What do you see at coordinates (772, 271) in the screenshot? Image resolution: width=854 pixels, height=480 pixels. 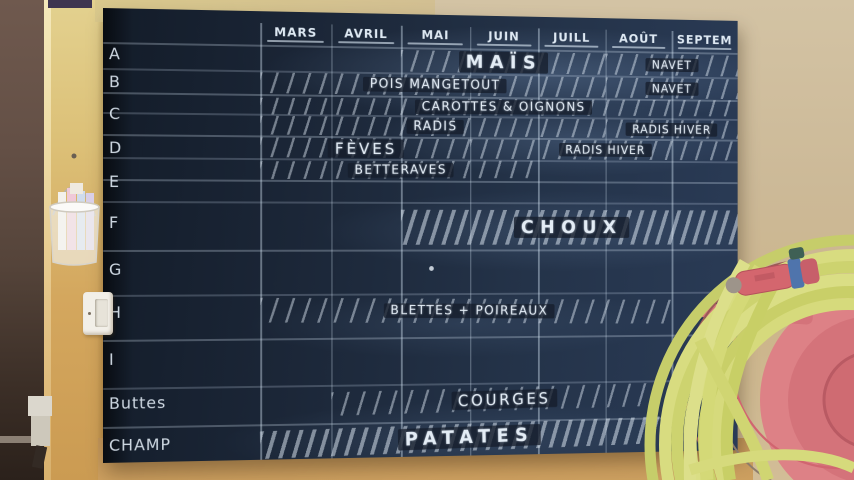 I see `hose-nozzle` at bounding box center [772, 271].